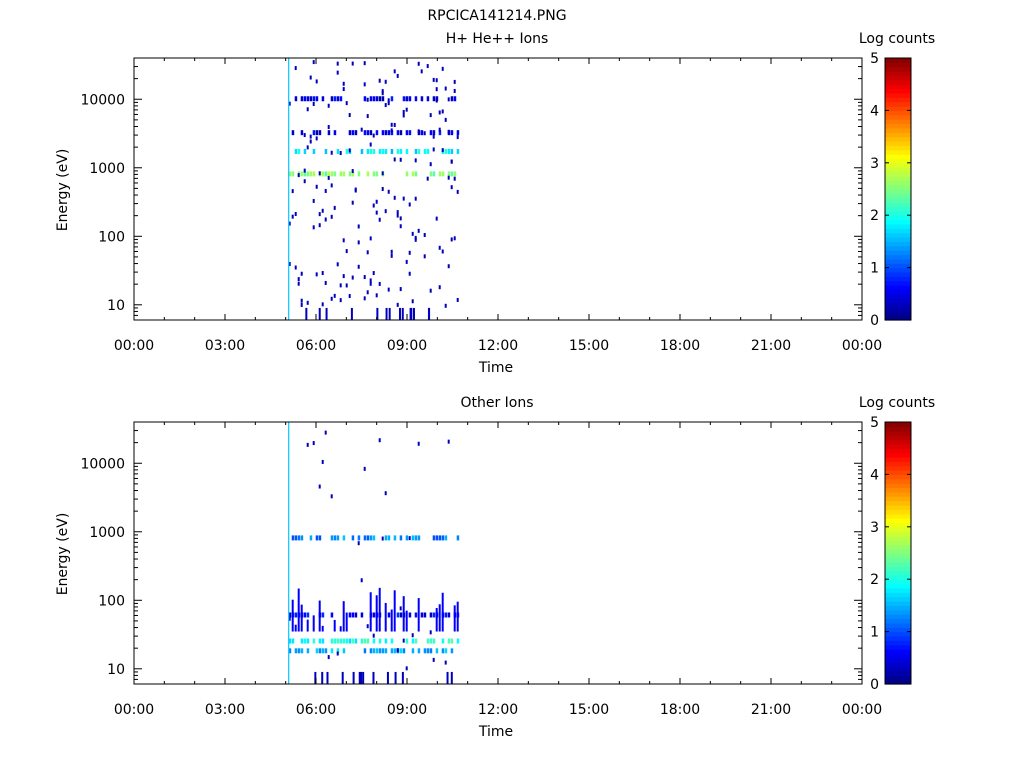 The height and width of the screenshot is (772, 1024). Describe the element at coordinates (495, 368) in the screenshot. I see `x-axis-label: Time` at that location.